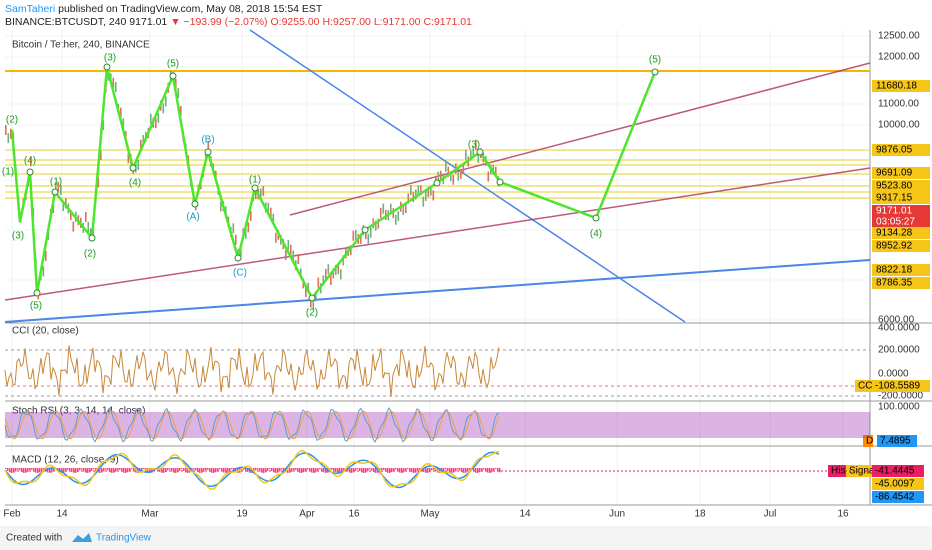 The height and width of the screenshot is (550, 932). Describe the element at coordinates (437, 291) in the screenshot. I see `trend` at that location.